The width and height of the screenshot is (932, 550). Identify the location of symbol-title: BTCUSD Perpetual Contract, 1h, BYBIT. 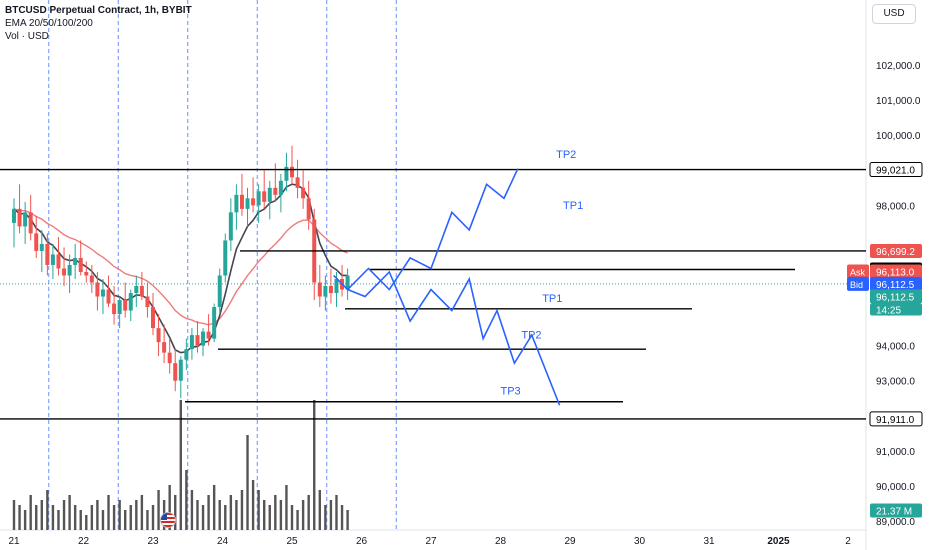
(98, 10).